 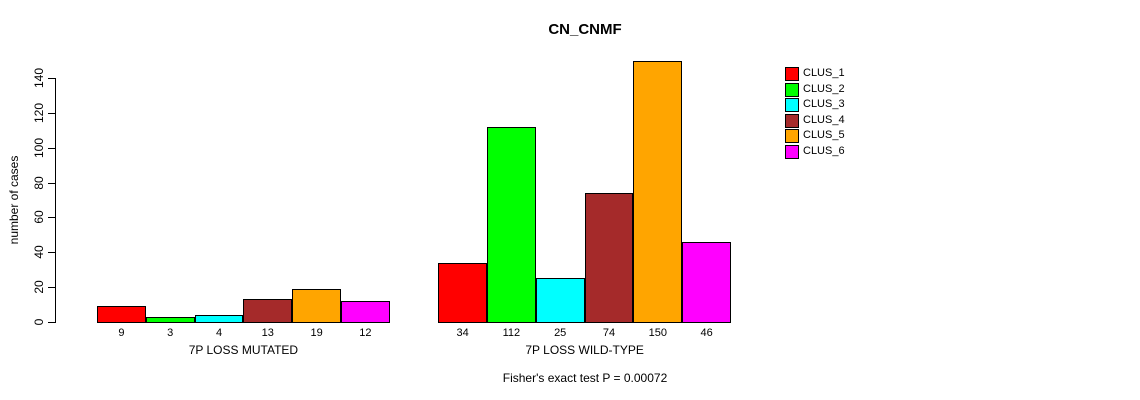 I want to click on legend-label: CLUS_5, so click(x=824, y=135).